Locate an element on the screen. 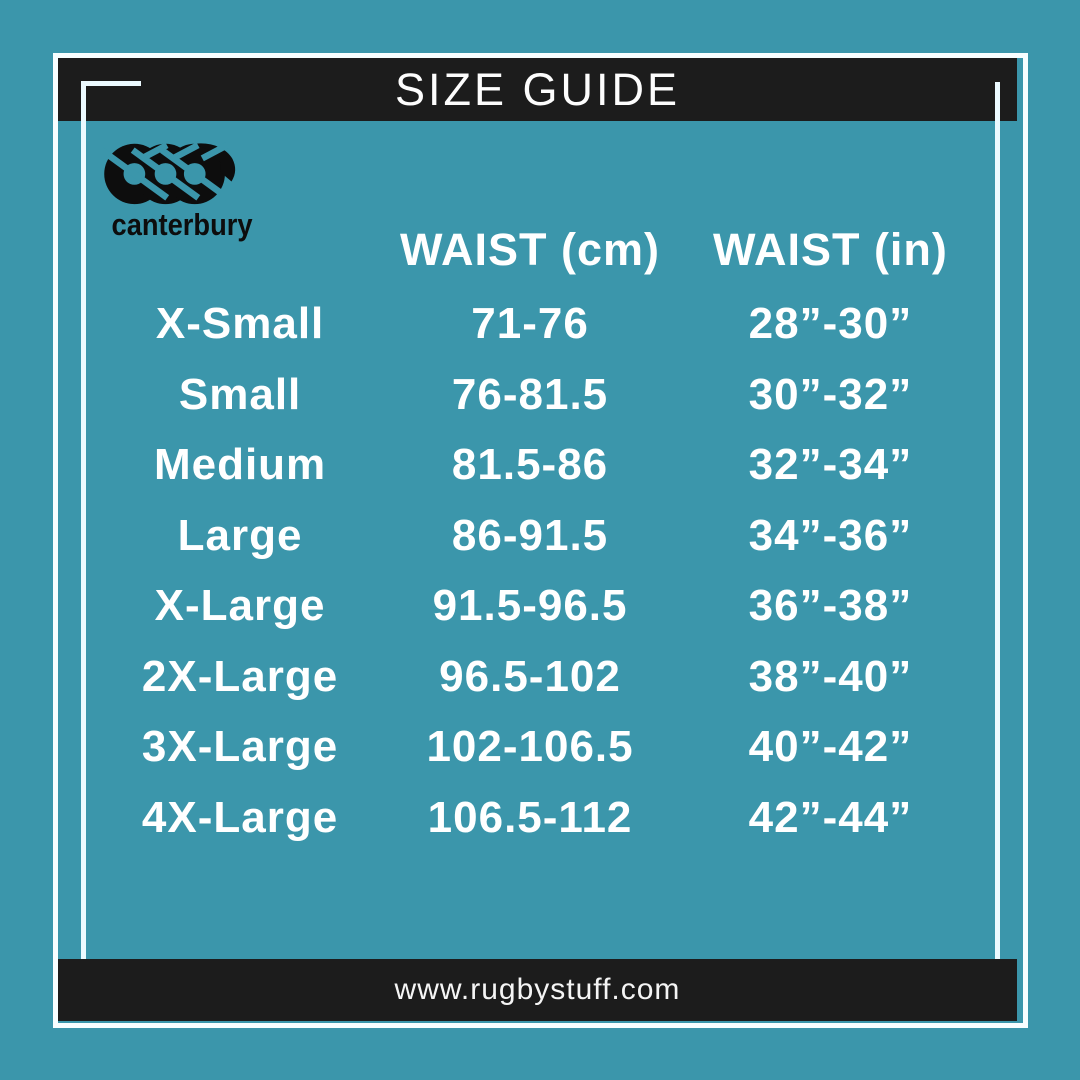  canterbury-logo: canterbury is located at coordinates (178, 191).